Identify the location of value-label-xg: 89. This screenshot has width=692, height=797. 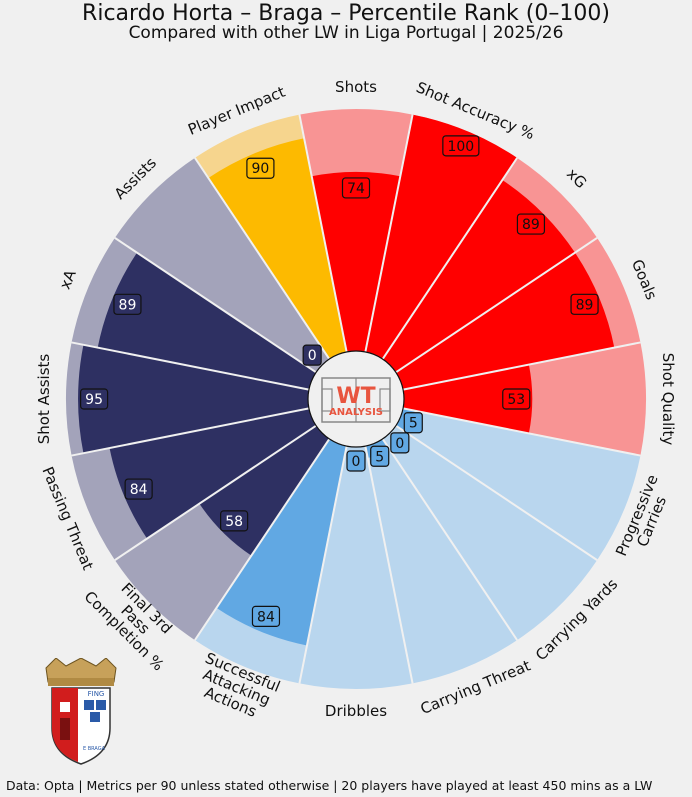
(531, 224).